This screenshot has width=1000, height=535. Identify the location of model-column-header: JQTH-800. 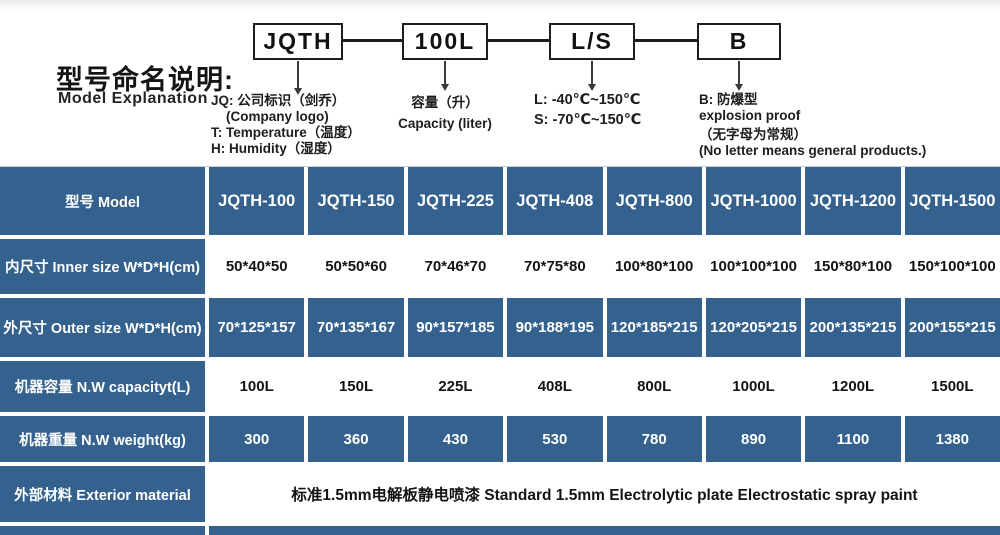
(654, 201).